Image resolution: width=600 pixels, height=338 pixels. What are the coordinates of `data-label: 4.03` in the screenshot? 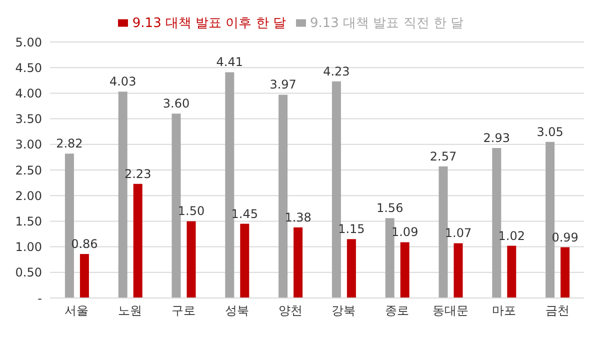 It's located at (122, 81).